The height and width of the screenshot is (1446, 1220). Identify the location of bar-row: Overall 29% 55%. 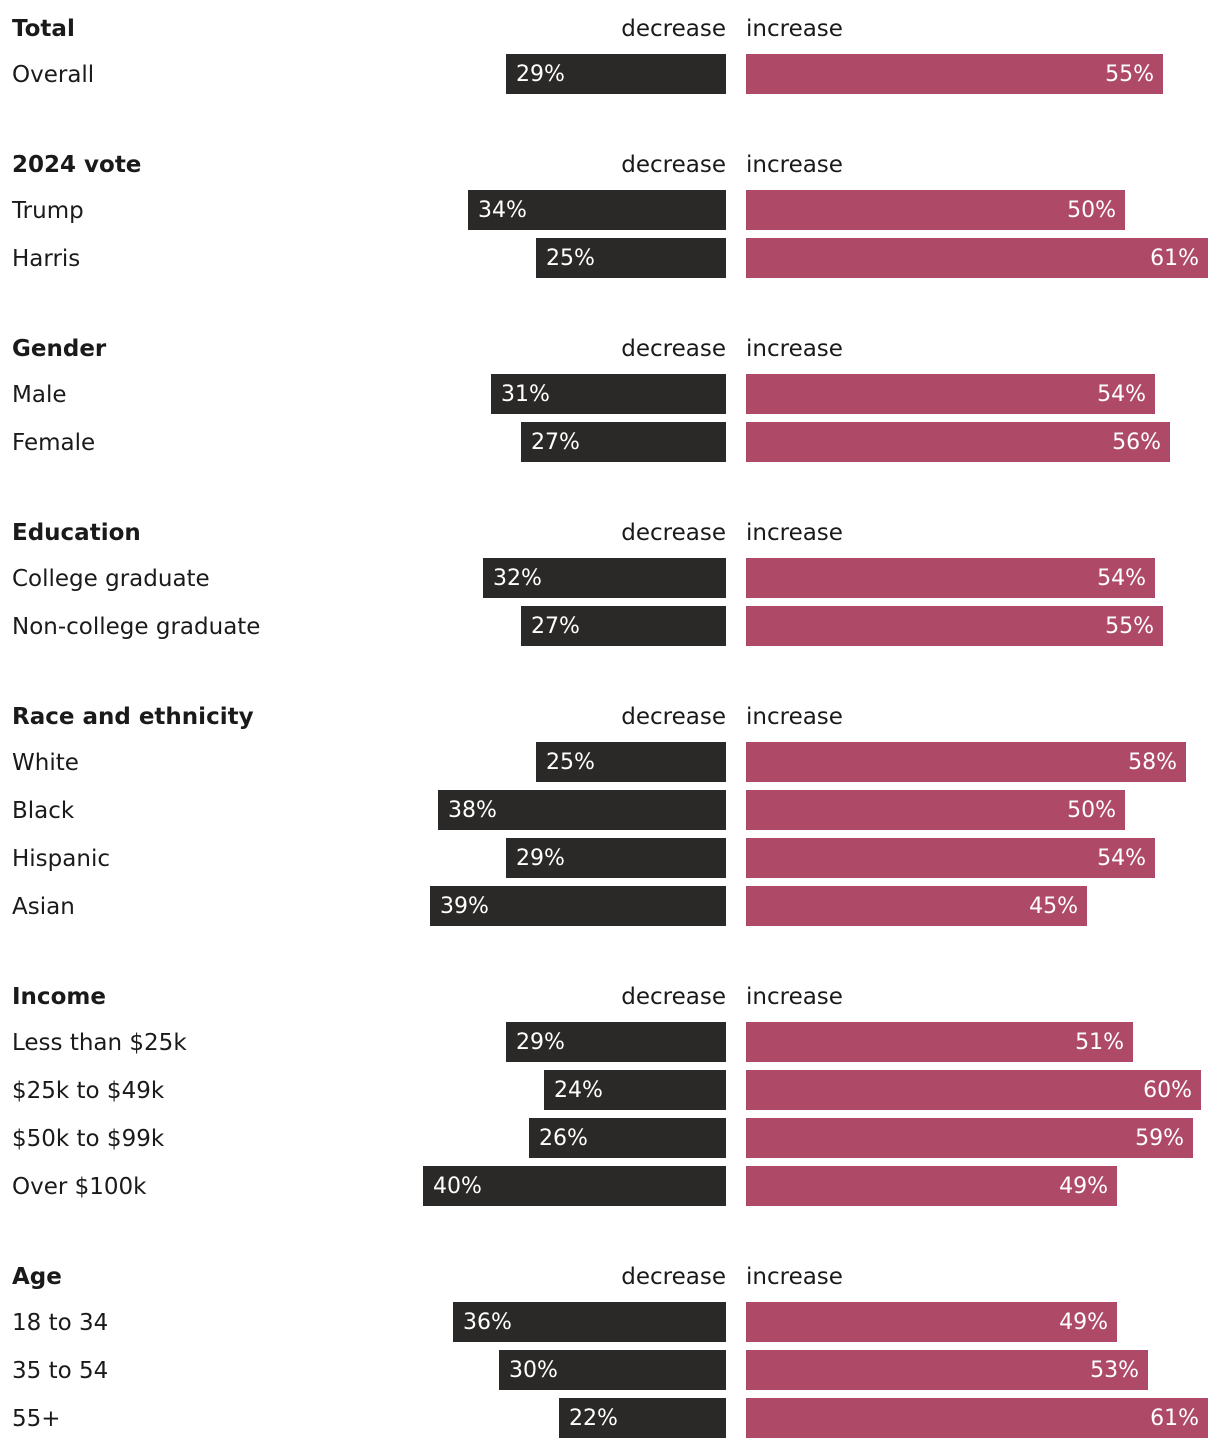
(610, 74).